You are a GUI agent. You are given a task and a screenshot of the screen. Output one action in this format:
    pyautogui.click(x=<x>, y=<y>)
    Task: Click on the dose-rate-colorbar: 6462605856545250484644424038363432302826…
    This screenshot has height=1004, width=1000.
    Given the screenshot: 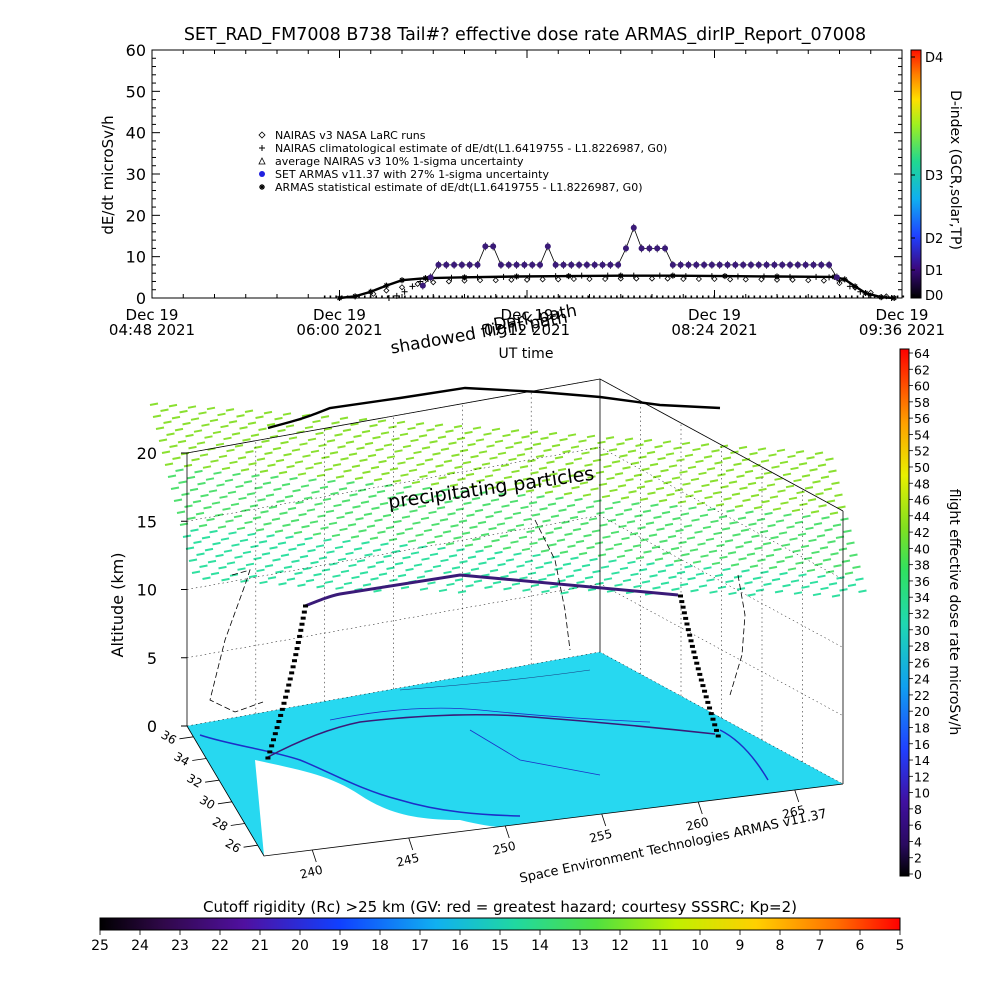 What is the action you would take?
    pyautogui.click(x=930, y=614)
    